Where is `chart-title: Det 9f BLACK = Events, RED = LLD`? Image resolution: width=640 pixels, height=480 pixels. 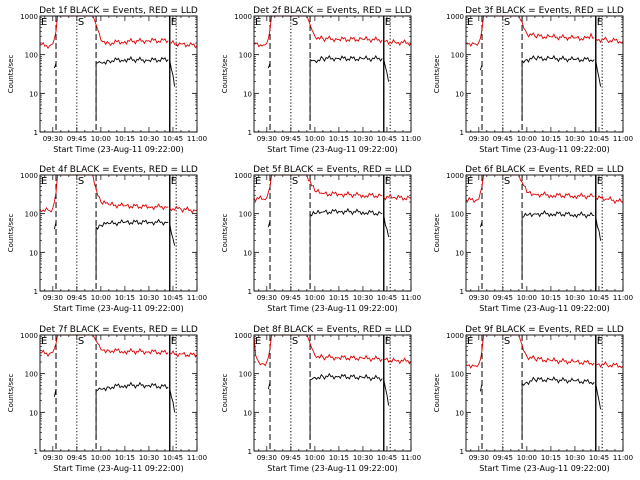
chart-title: Det 9f BLACK = Events, RED = LLD is located at coordinates (544, 330).